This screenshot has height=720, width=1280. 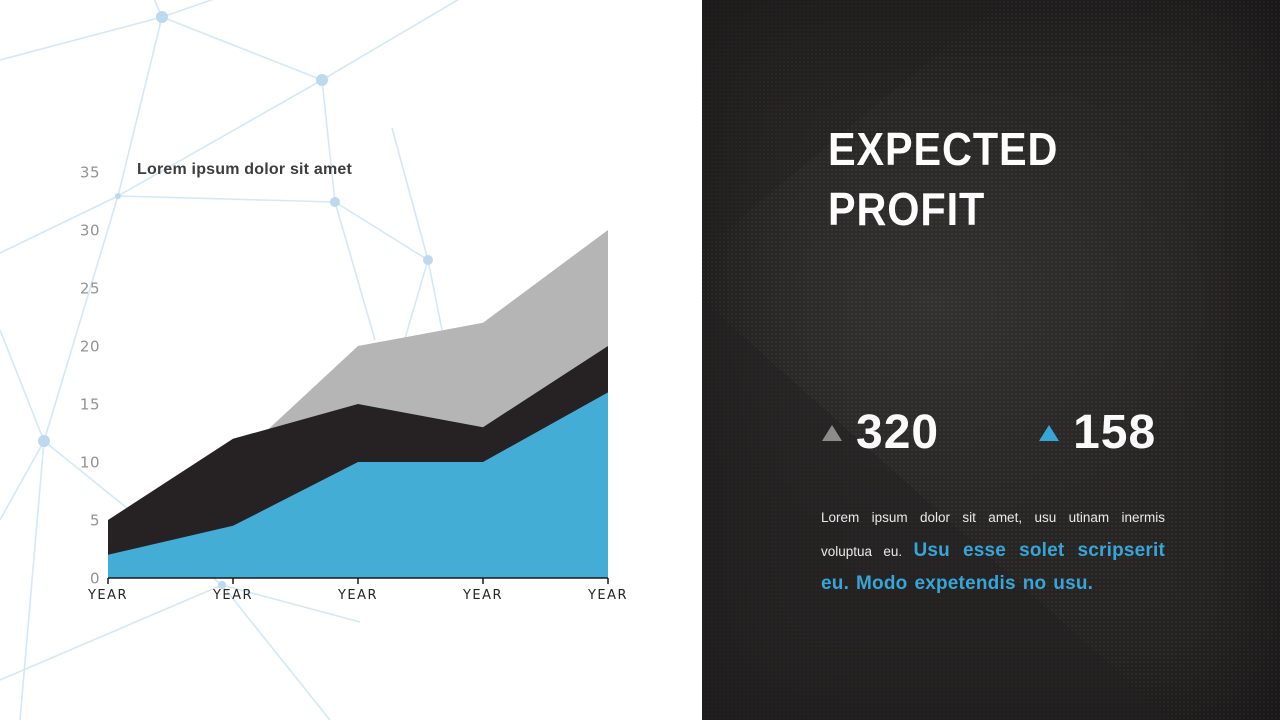 I want to click on svg-text: 20, so click(x=90, y=347).